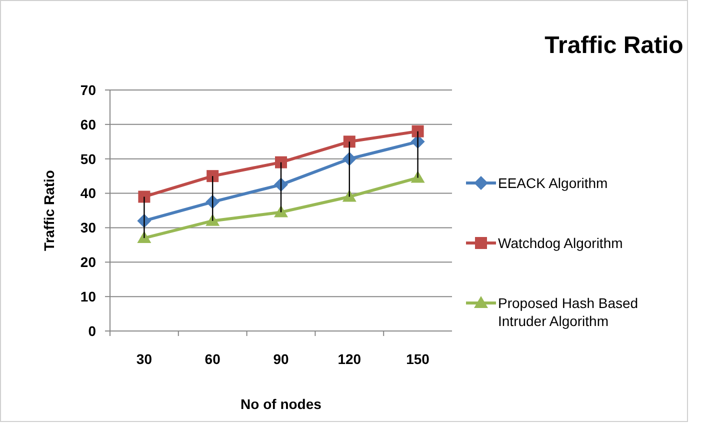 The width and height of the screenshot is (704, 433). What do you see at coordinates (88, 262) in the screenshot?
I see `y-tick-label: 20` at bounding box center [88, 262].